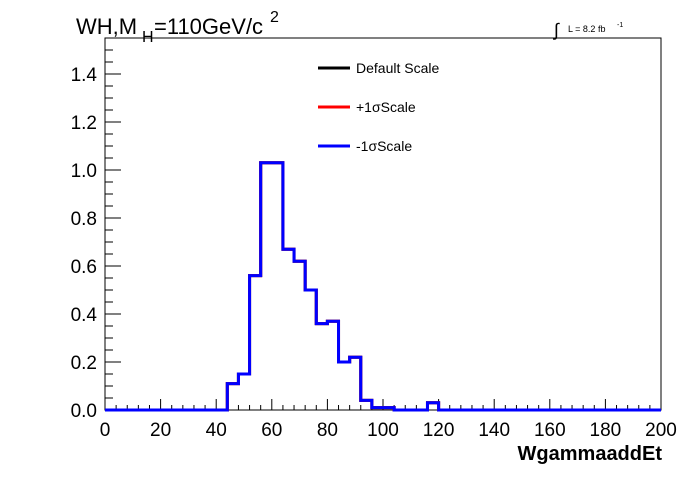 The image size is (696, 477). What do you see at coordinates (606, 430) in the screenshot?
I see `x-tick-label: 180` at bounding box center [606, 430].